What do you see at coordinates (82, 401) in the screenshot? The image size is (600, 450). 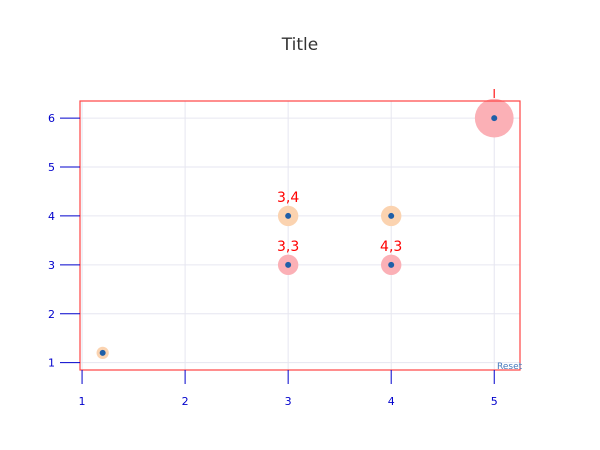 I see `x-tick-label: 1` at bounding box center [82, 401].